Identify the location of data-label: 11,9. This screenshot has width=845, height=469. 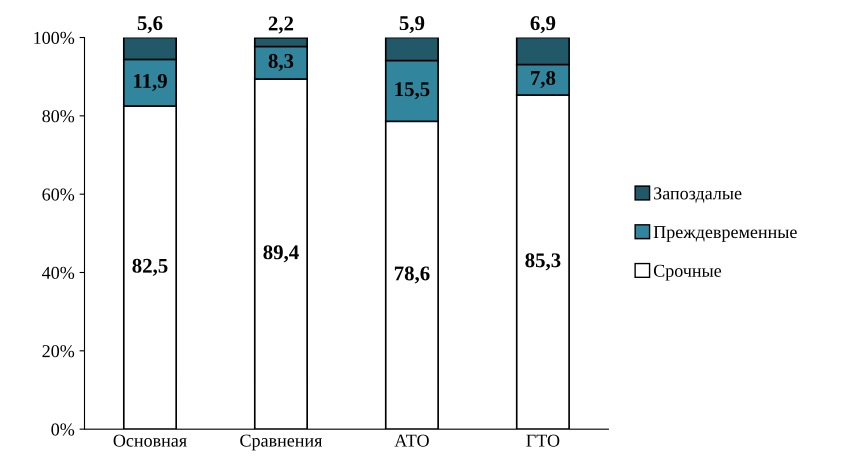
(150, 82).